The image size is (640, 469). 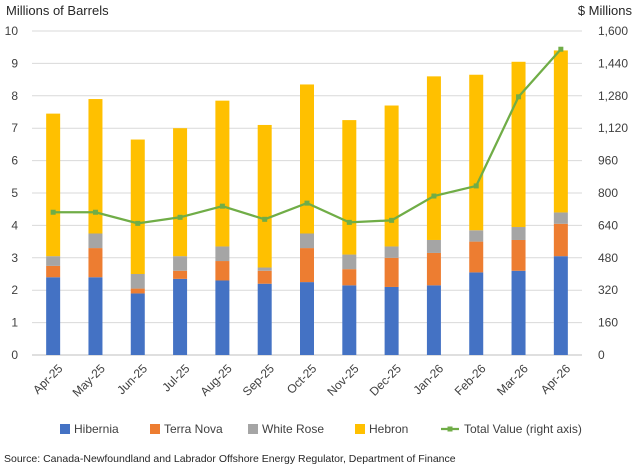 What do you see at coordinates (65, 429) in the screenshot?
I see `legend-swatch-hibernia` at bounding box center [65, 429].